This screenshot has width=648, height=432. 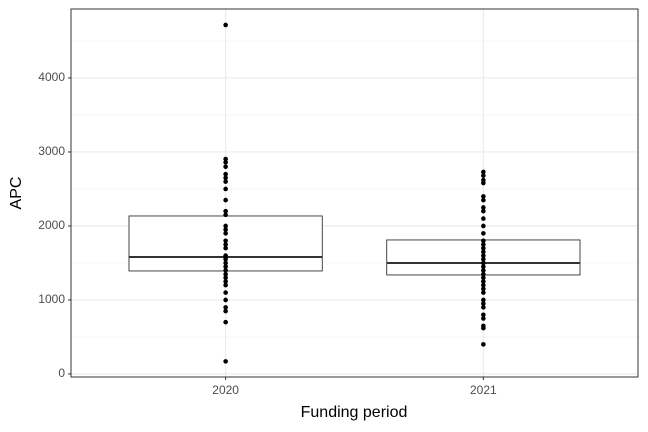 I want to click on x-axis-title: Funding period, so click(x=354, y=412).